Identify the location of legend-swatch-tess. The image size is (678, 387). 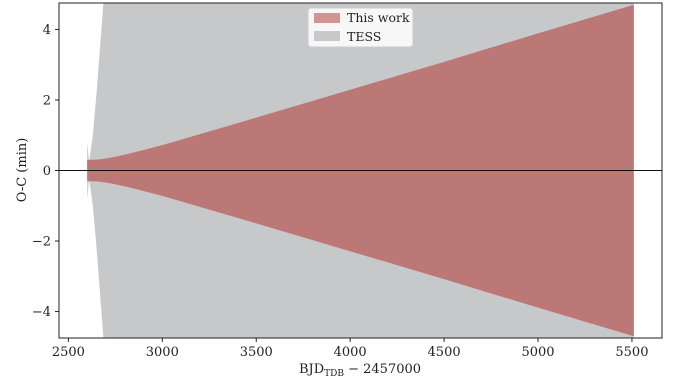
(327, 36).